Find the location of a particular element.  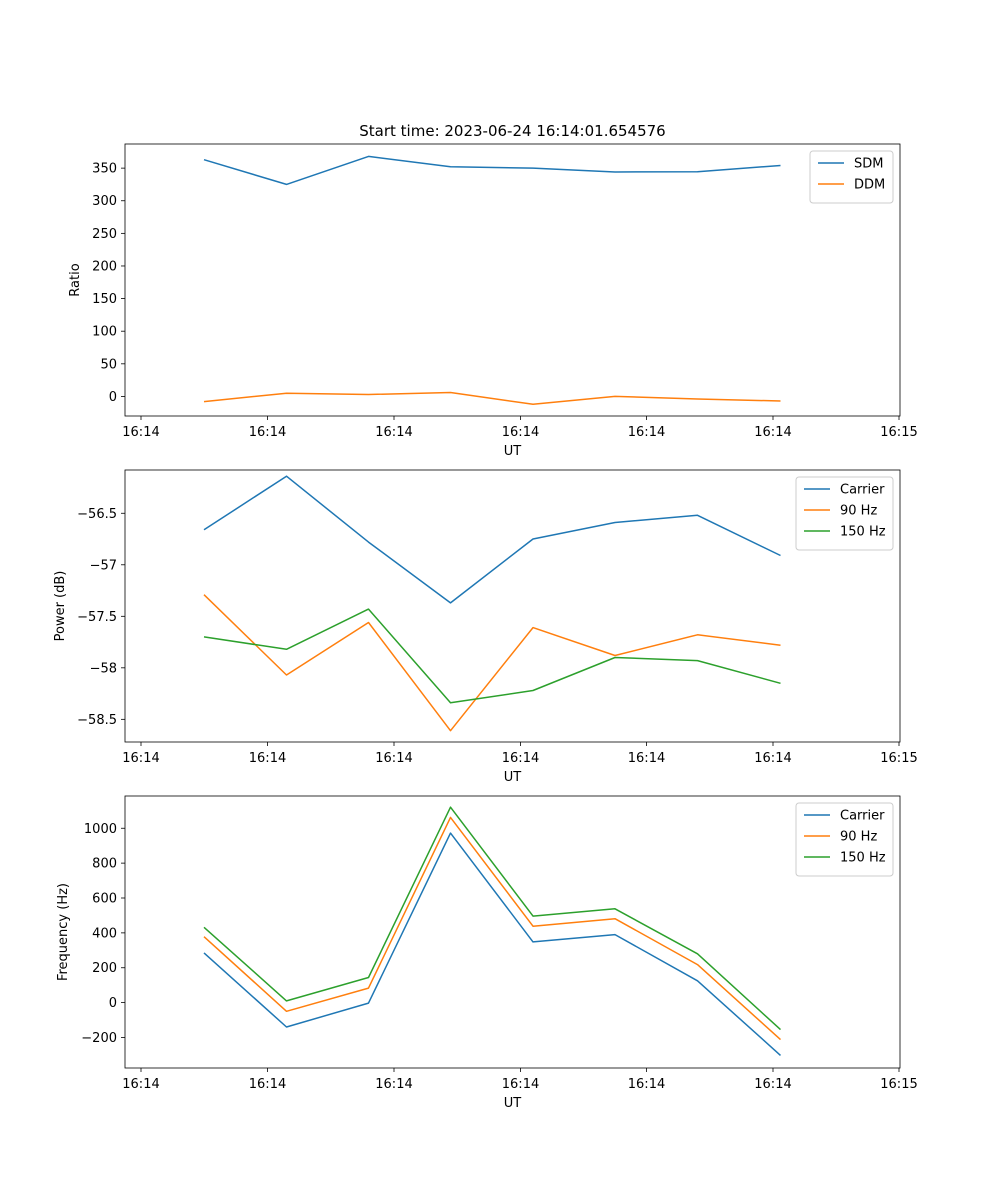

y-axis-label: Power (dB) is located at coordinates (60, 606).